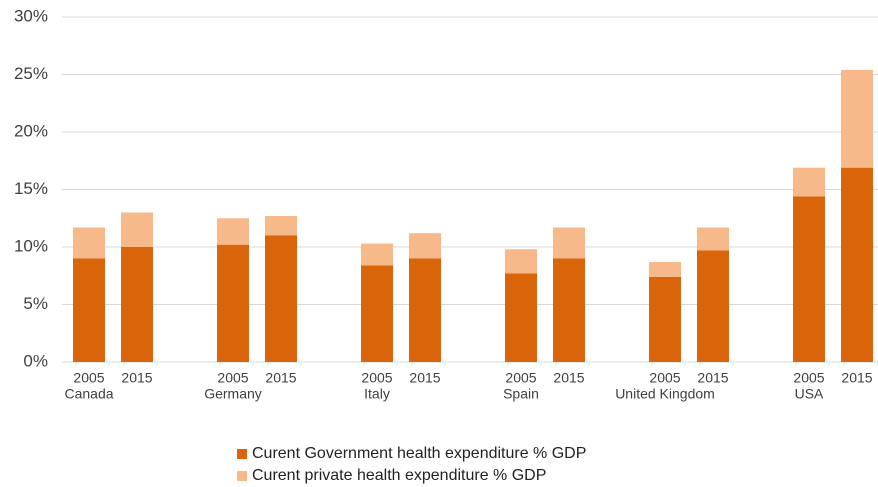  What do you see at coordinates (31, 130) in the screenshot?
I see `y-tick-label: 20%` at bounding box center [31, 130].